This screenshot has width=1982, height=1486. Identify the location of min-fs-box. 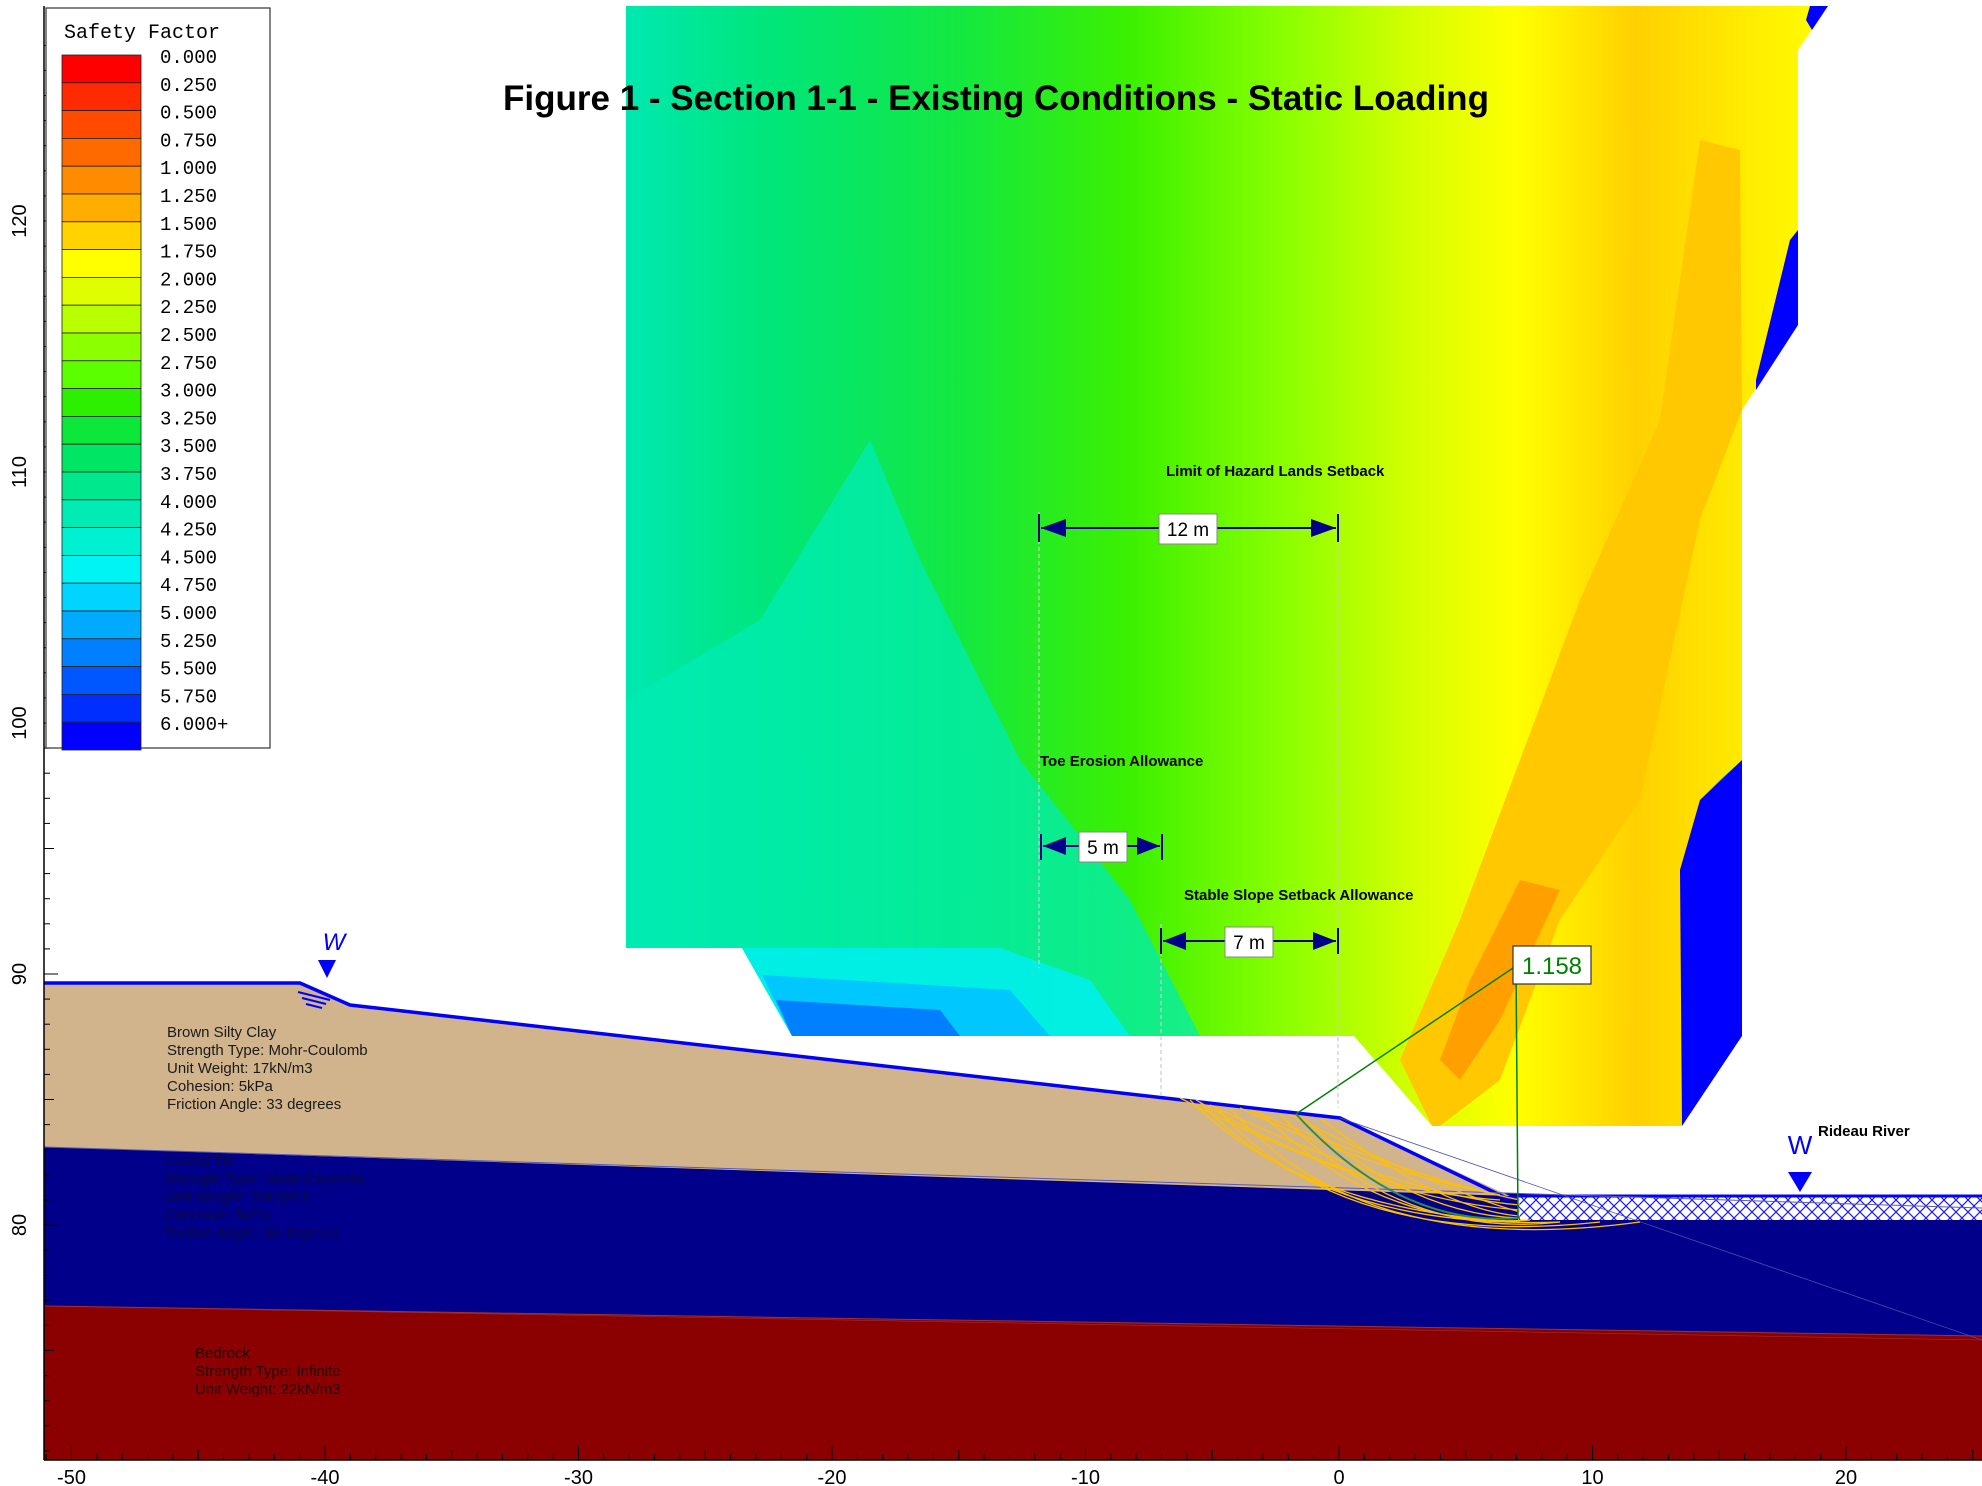
(1552, 965).